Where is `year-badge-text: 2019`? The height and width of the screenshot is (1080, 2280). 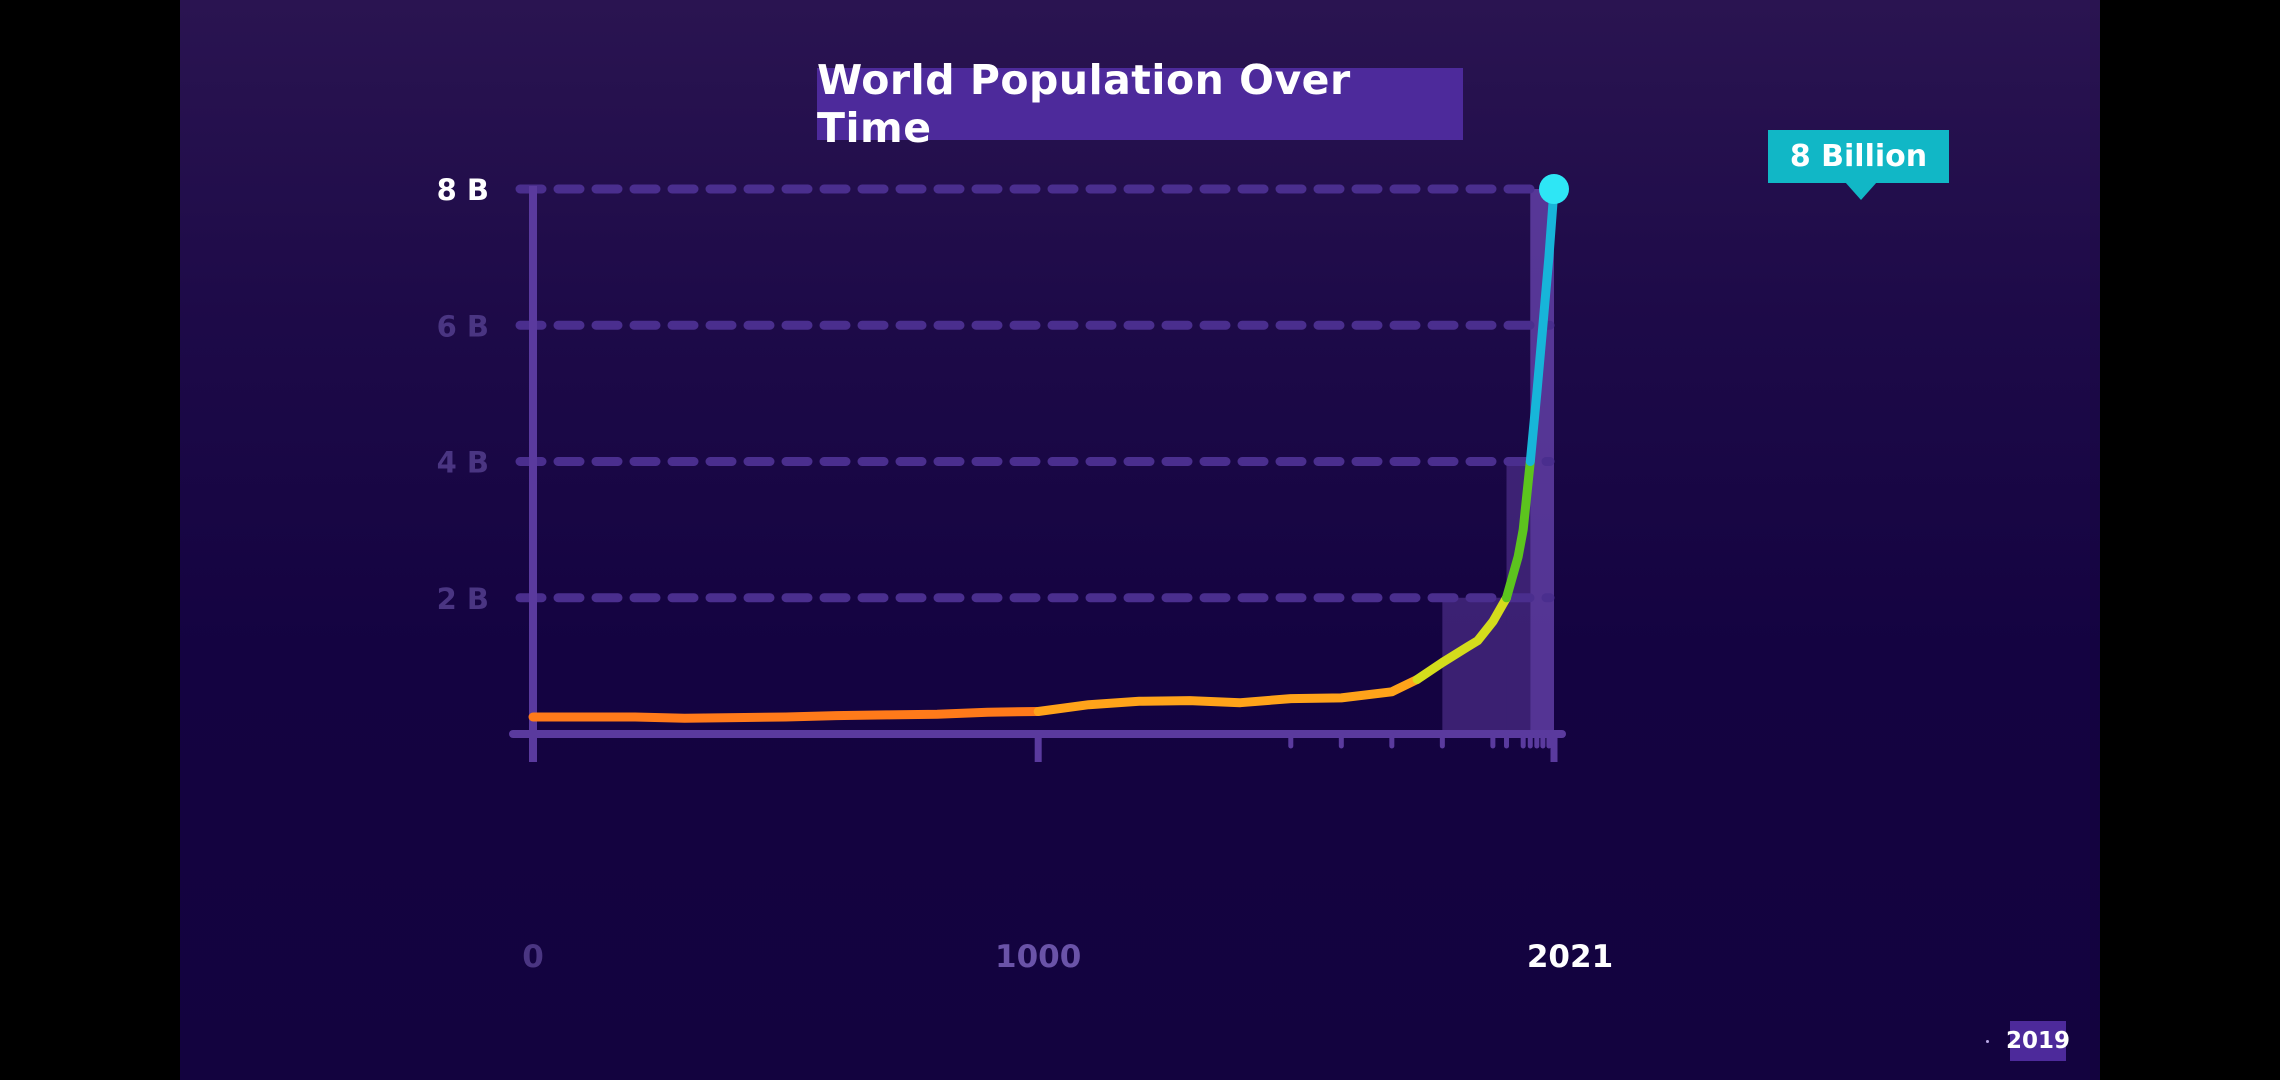 year-badge-text: 2019 is located at coordinates (2038, 1041).